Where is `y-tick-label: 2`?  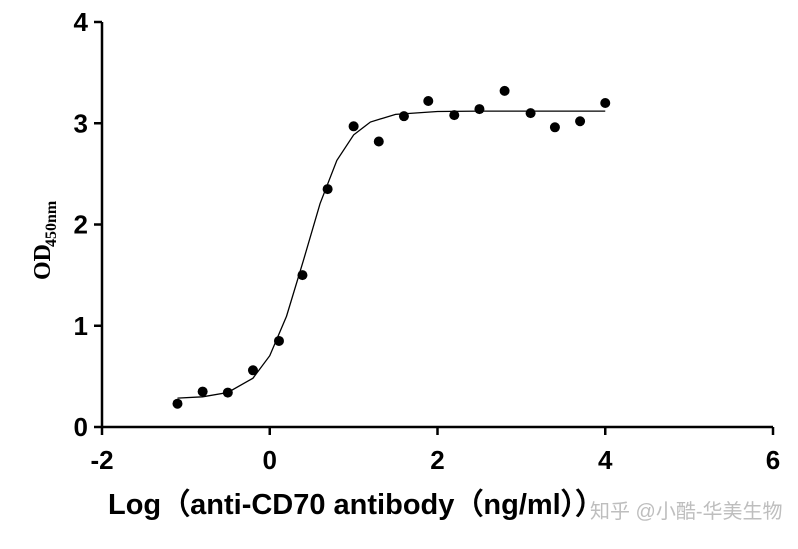 y-tick-label: 2 is located at coordinates (81, 225).